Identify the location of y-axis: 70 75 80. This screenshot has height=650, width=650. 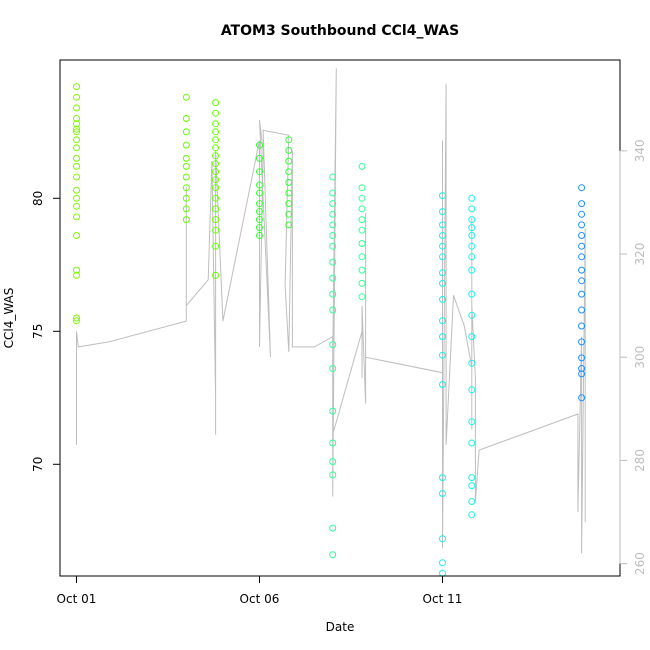
(46, 331).